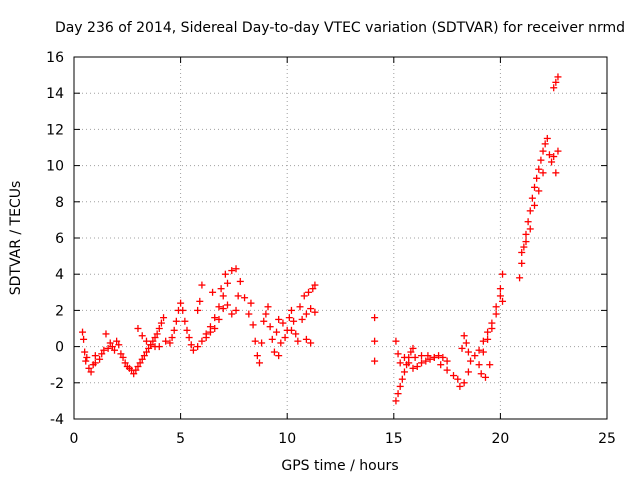  What do you see at coordinates (339, 466) in the screenshot?
I see `x-axis-label: GPS time / hours` at bounding box center [339, 466].